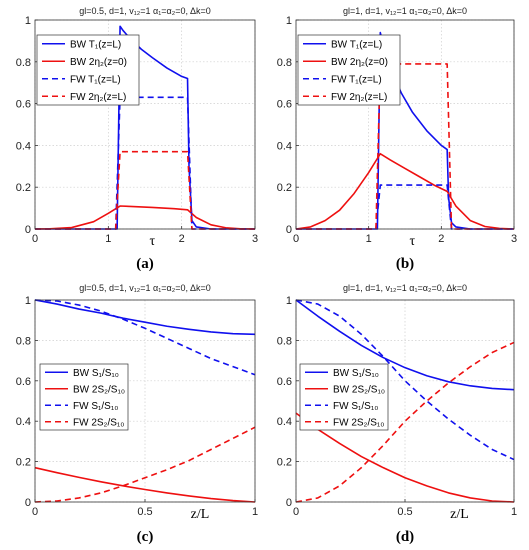 The width and height of the screenshot is (529, 550). What do you see at coordinates (405, 537) in the screenshot?
I see `panel-label: (d)` at bounding box center [405, 537].